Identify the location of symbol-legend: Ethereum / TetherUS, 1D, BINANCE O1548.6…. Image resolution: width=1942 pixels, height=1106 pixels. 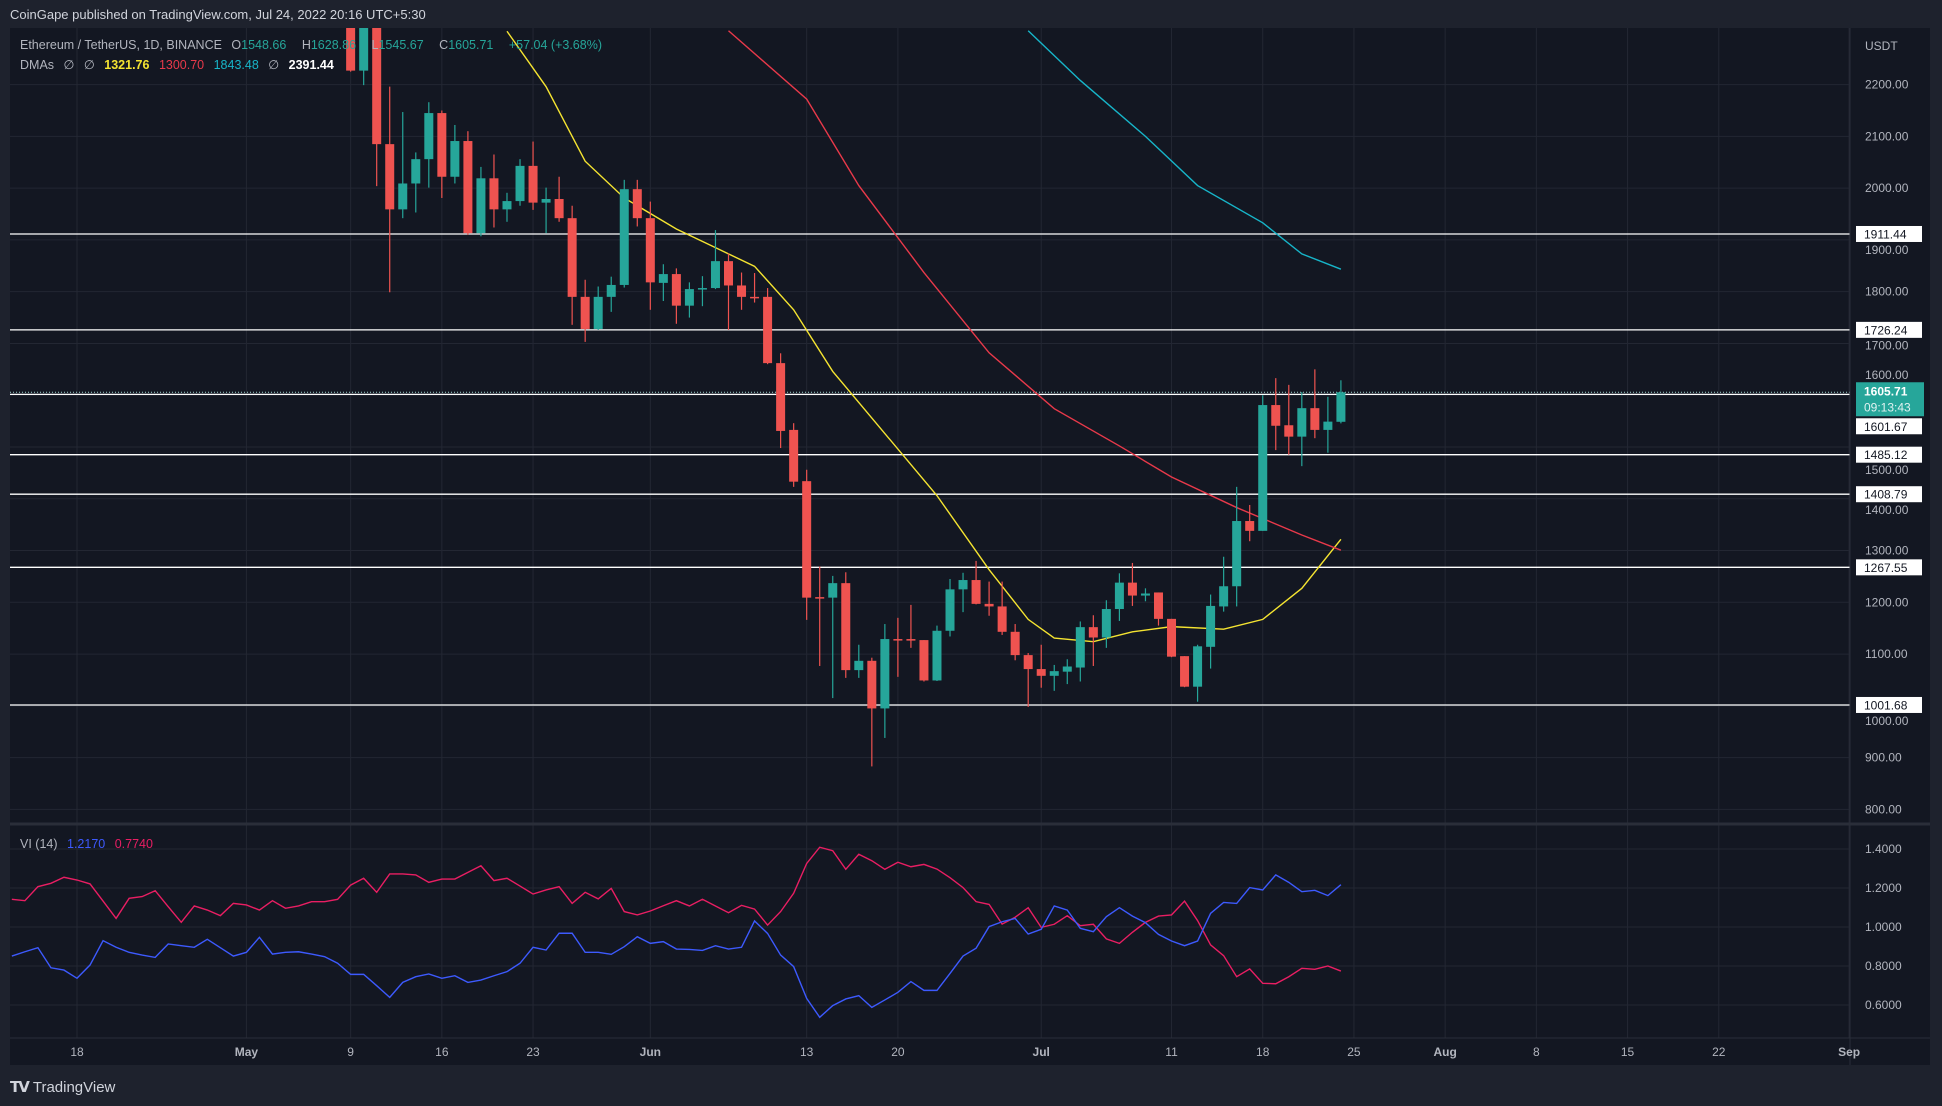
(314, 45).